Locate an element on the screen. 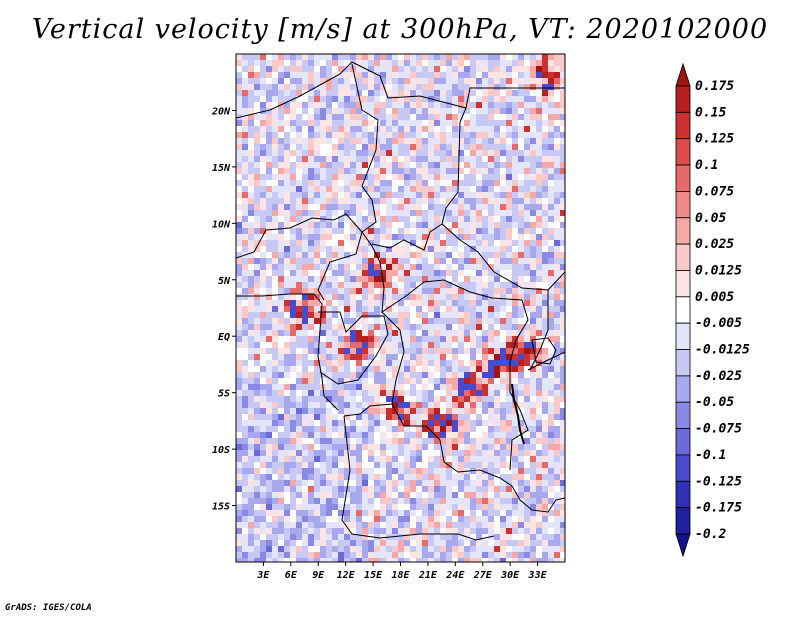 Image resolution: width=800 pixels, height=618 pixels. lat-tick-label: EQ is located at coordinates (224, 337).